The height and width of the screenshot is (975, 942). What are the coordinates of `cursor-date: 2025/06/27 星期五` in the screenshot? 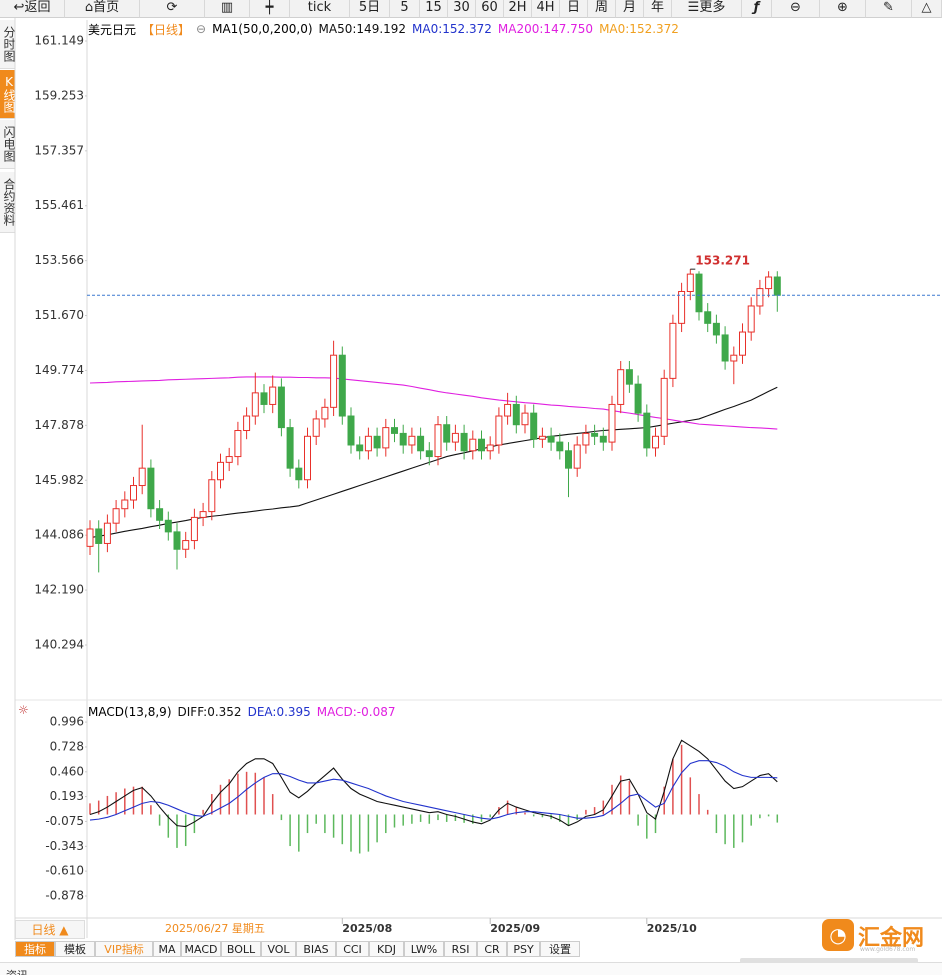 It's located at (215, 928).